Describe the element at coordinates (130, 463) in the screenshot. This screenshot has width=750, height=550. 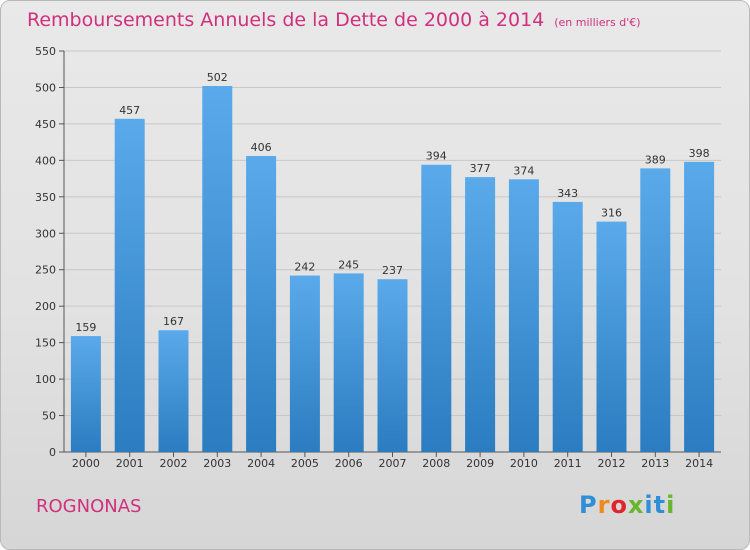
I see `x-tick-label: 2001` at that location.